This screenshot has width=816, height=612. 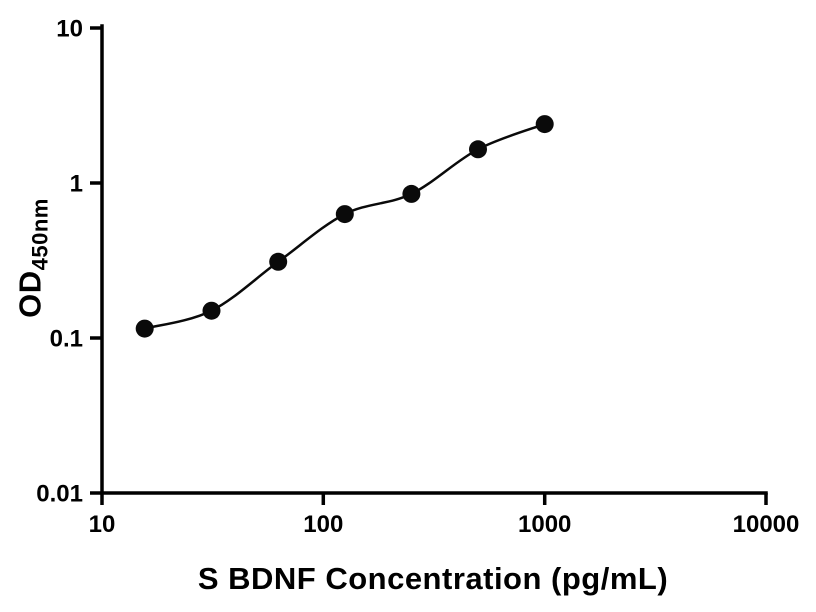 I want to click on y-tick-label: 1, so click(x=76, y=184).